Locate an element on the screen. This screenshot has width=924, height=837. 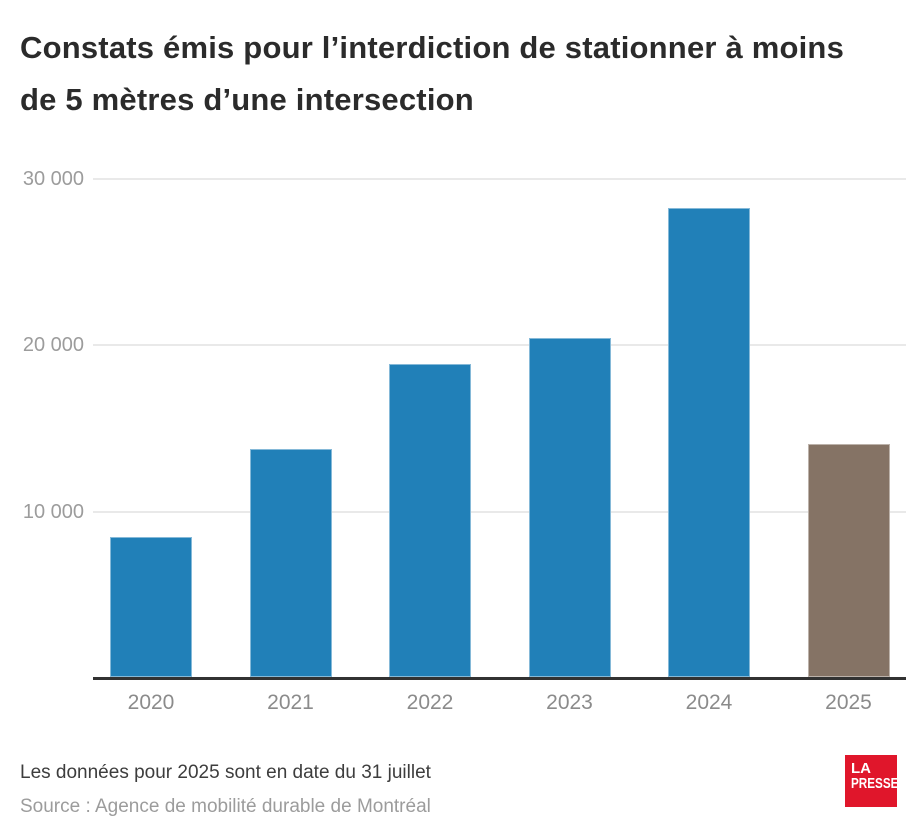
bar-2023 is located at coordinates (569, 507).